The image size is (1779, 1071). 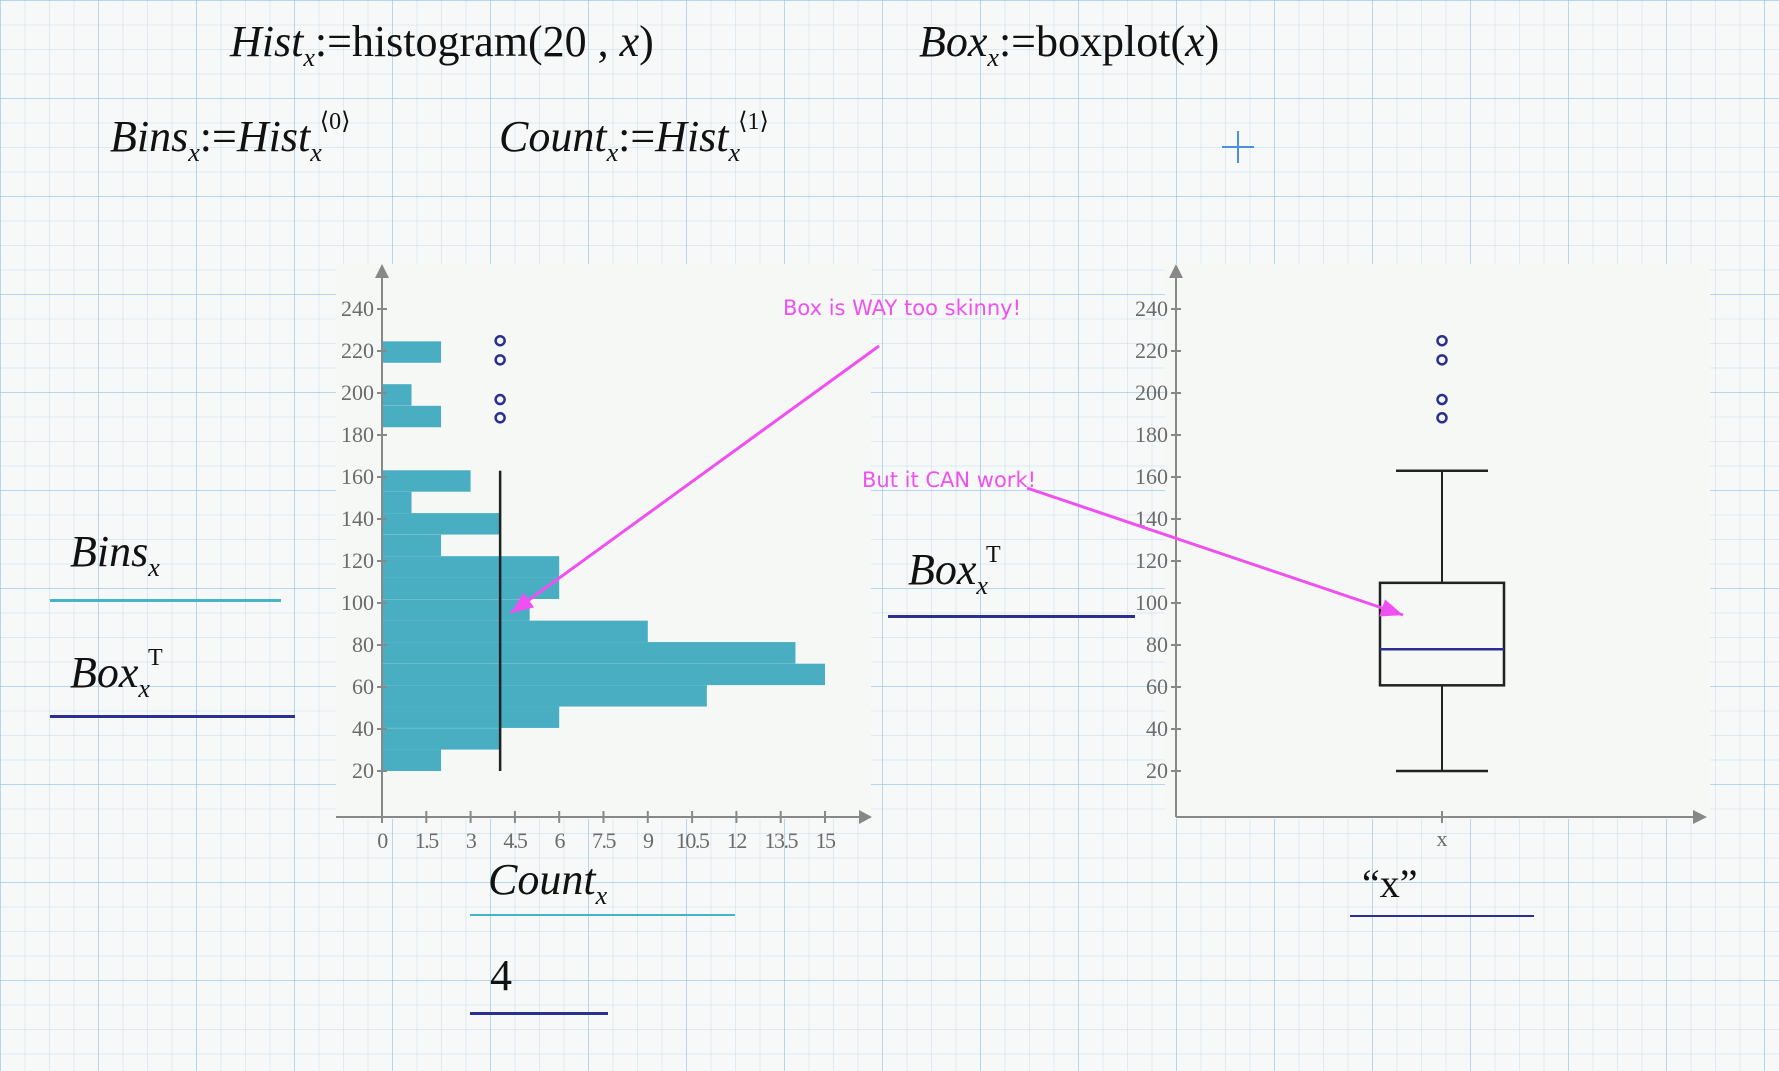 What do you see at coordinates (230, 138) in the screenshot?
I see `bins-definition: Binsx:=Histx⟨0⟩` at bounding box center [230, 138].